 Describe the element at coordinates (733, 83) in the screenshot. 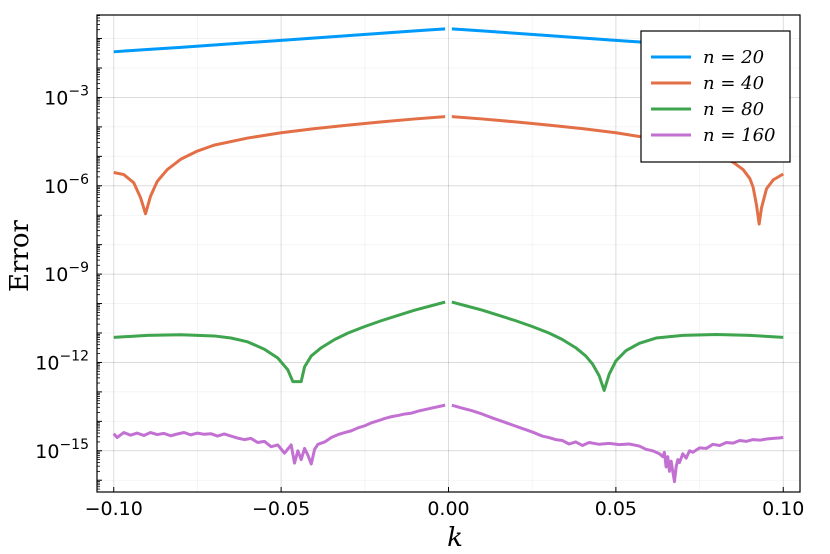

I see `legend-label: n = 40` at that location.